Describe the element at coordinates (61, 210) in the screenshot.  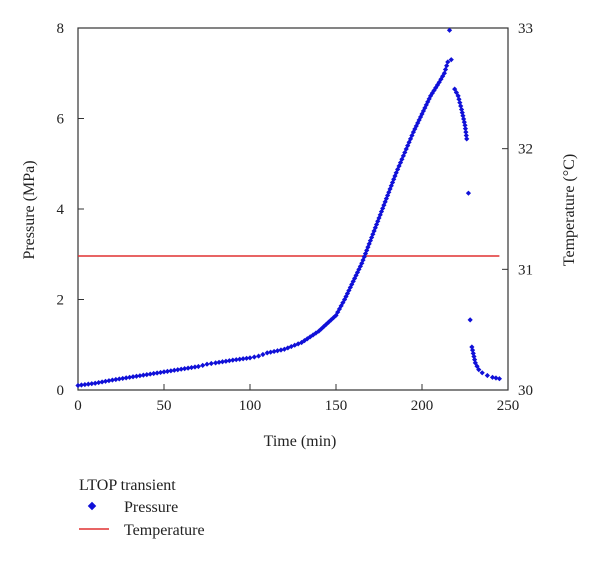
I see `y-tick-label: 4` at that location.